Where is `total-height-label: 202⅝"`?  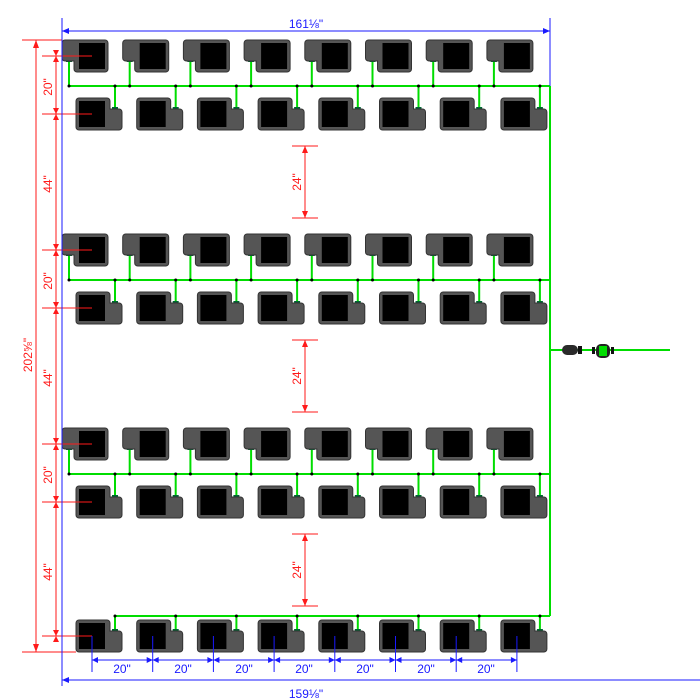 total-height-label: 202⅝" is located at coordinates (28, 355).